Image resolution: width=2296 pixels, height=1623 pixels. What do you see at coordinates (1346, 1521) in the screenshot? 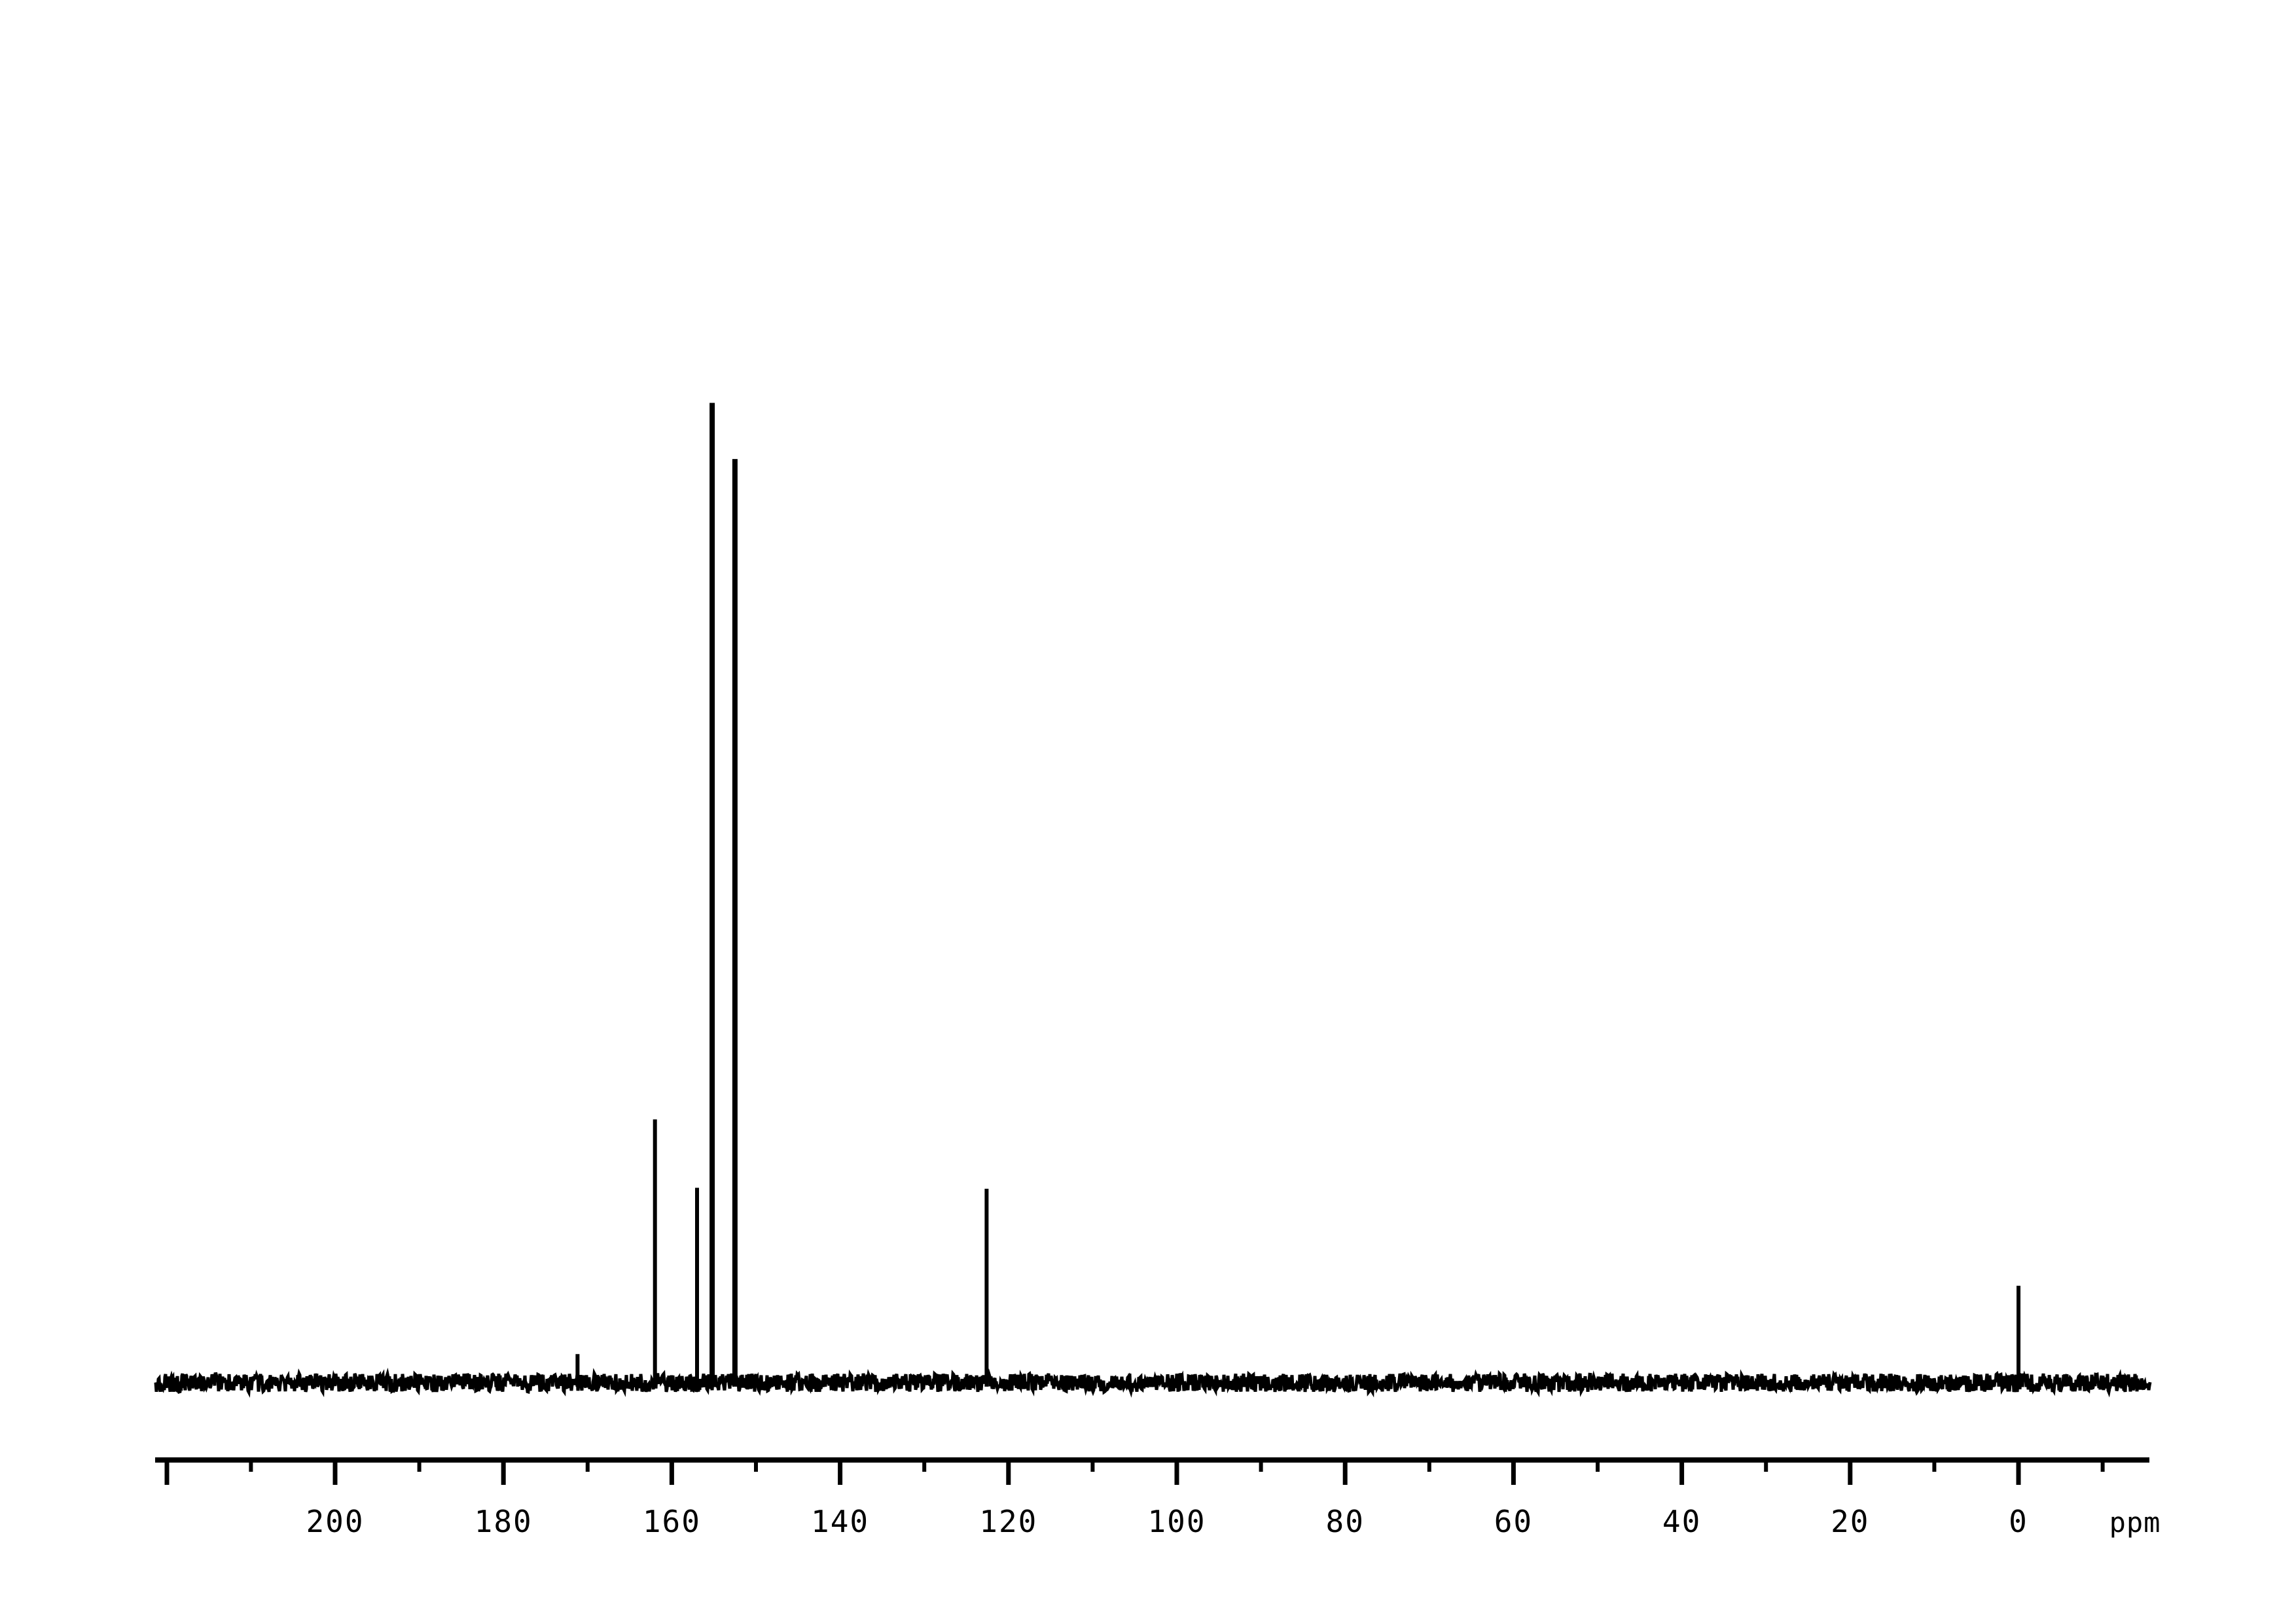
I see `axis-tick-label: 80` at bounding box center [1346, 1521].